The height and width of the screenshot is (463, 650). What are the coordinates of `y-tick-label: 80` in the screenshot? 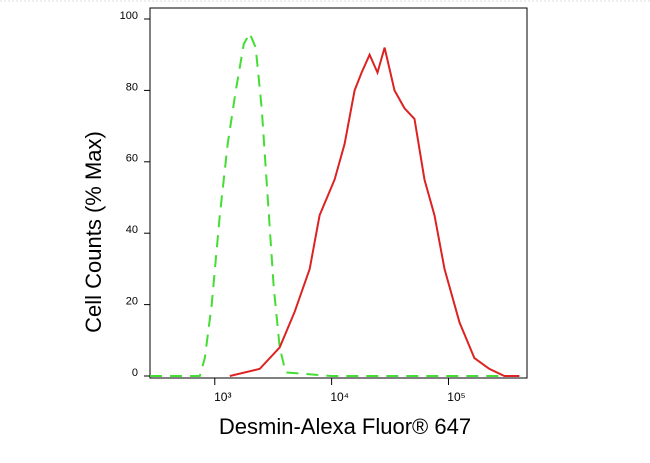 It's located at (132, 87).